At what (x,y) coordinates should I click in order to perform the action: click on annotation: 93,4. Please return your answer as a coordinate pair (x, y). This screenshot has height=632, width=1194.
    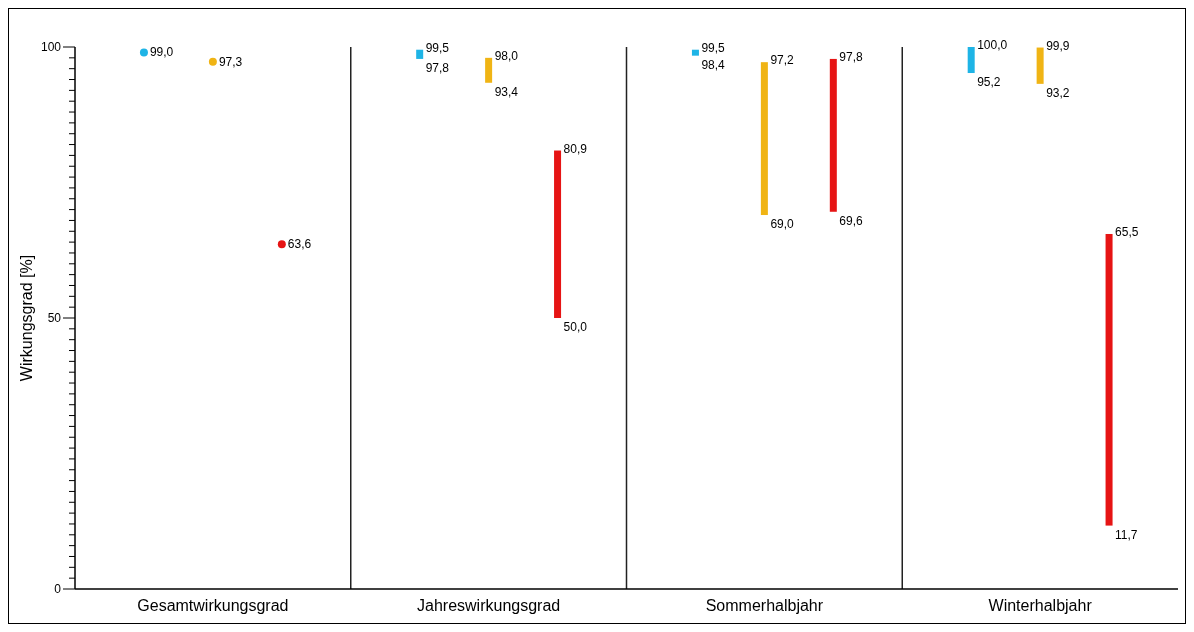
    Looking at the image, I should click on (506, 91).